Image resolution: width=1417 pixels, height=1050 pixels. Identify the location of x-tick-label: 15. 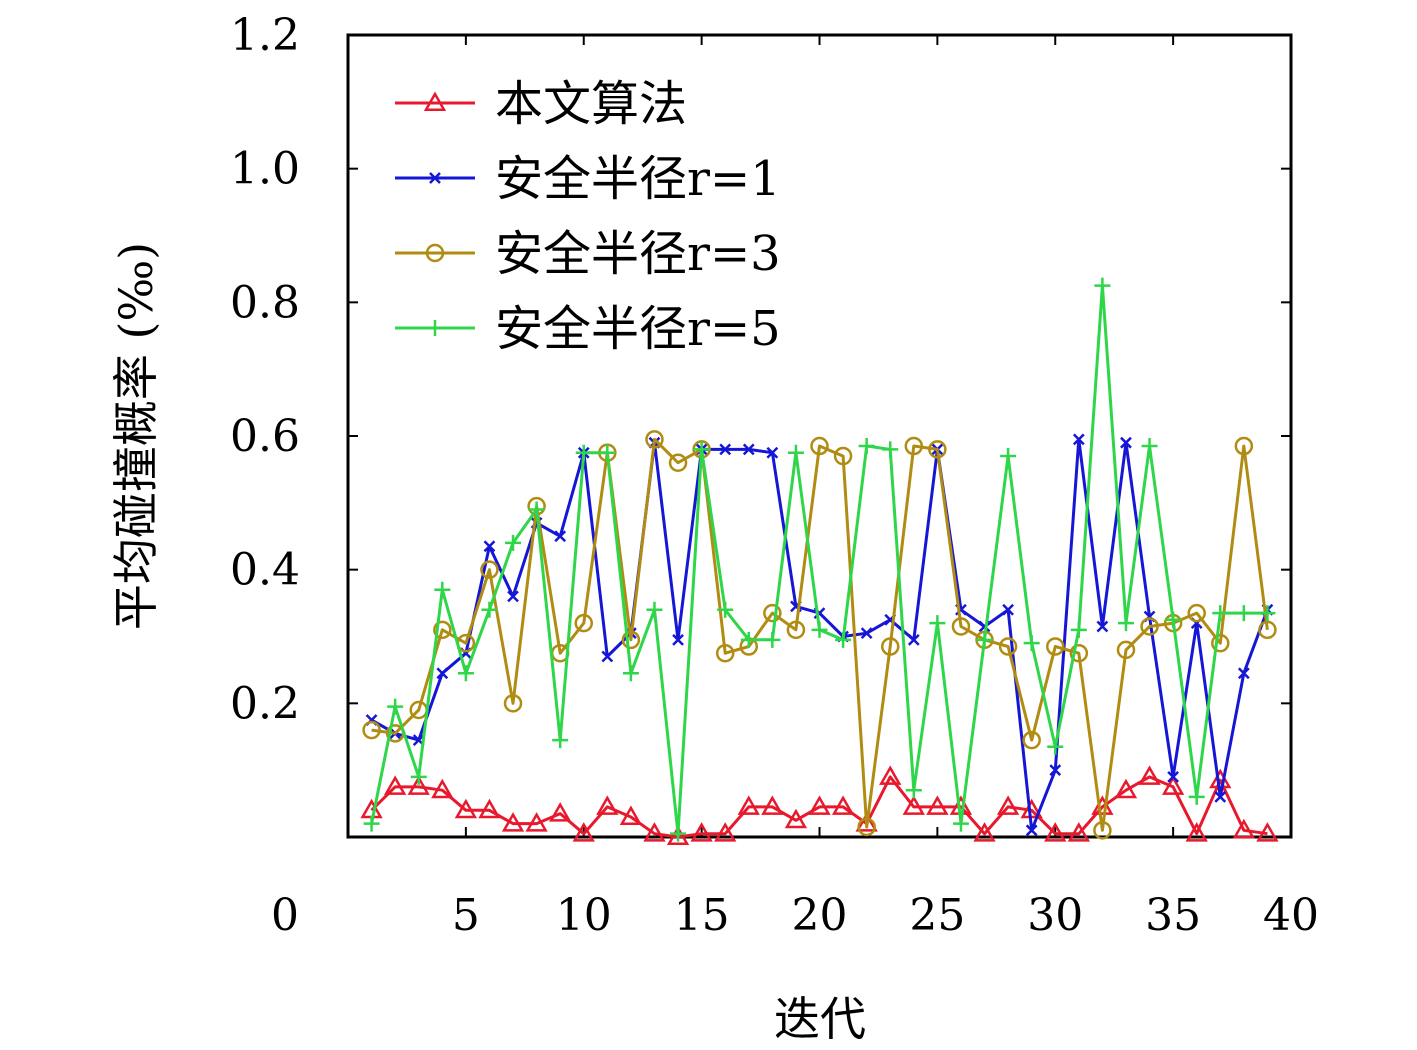
(702, 915).